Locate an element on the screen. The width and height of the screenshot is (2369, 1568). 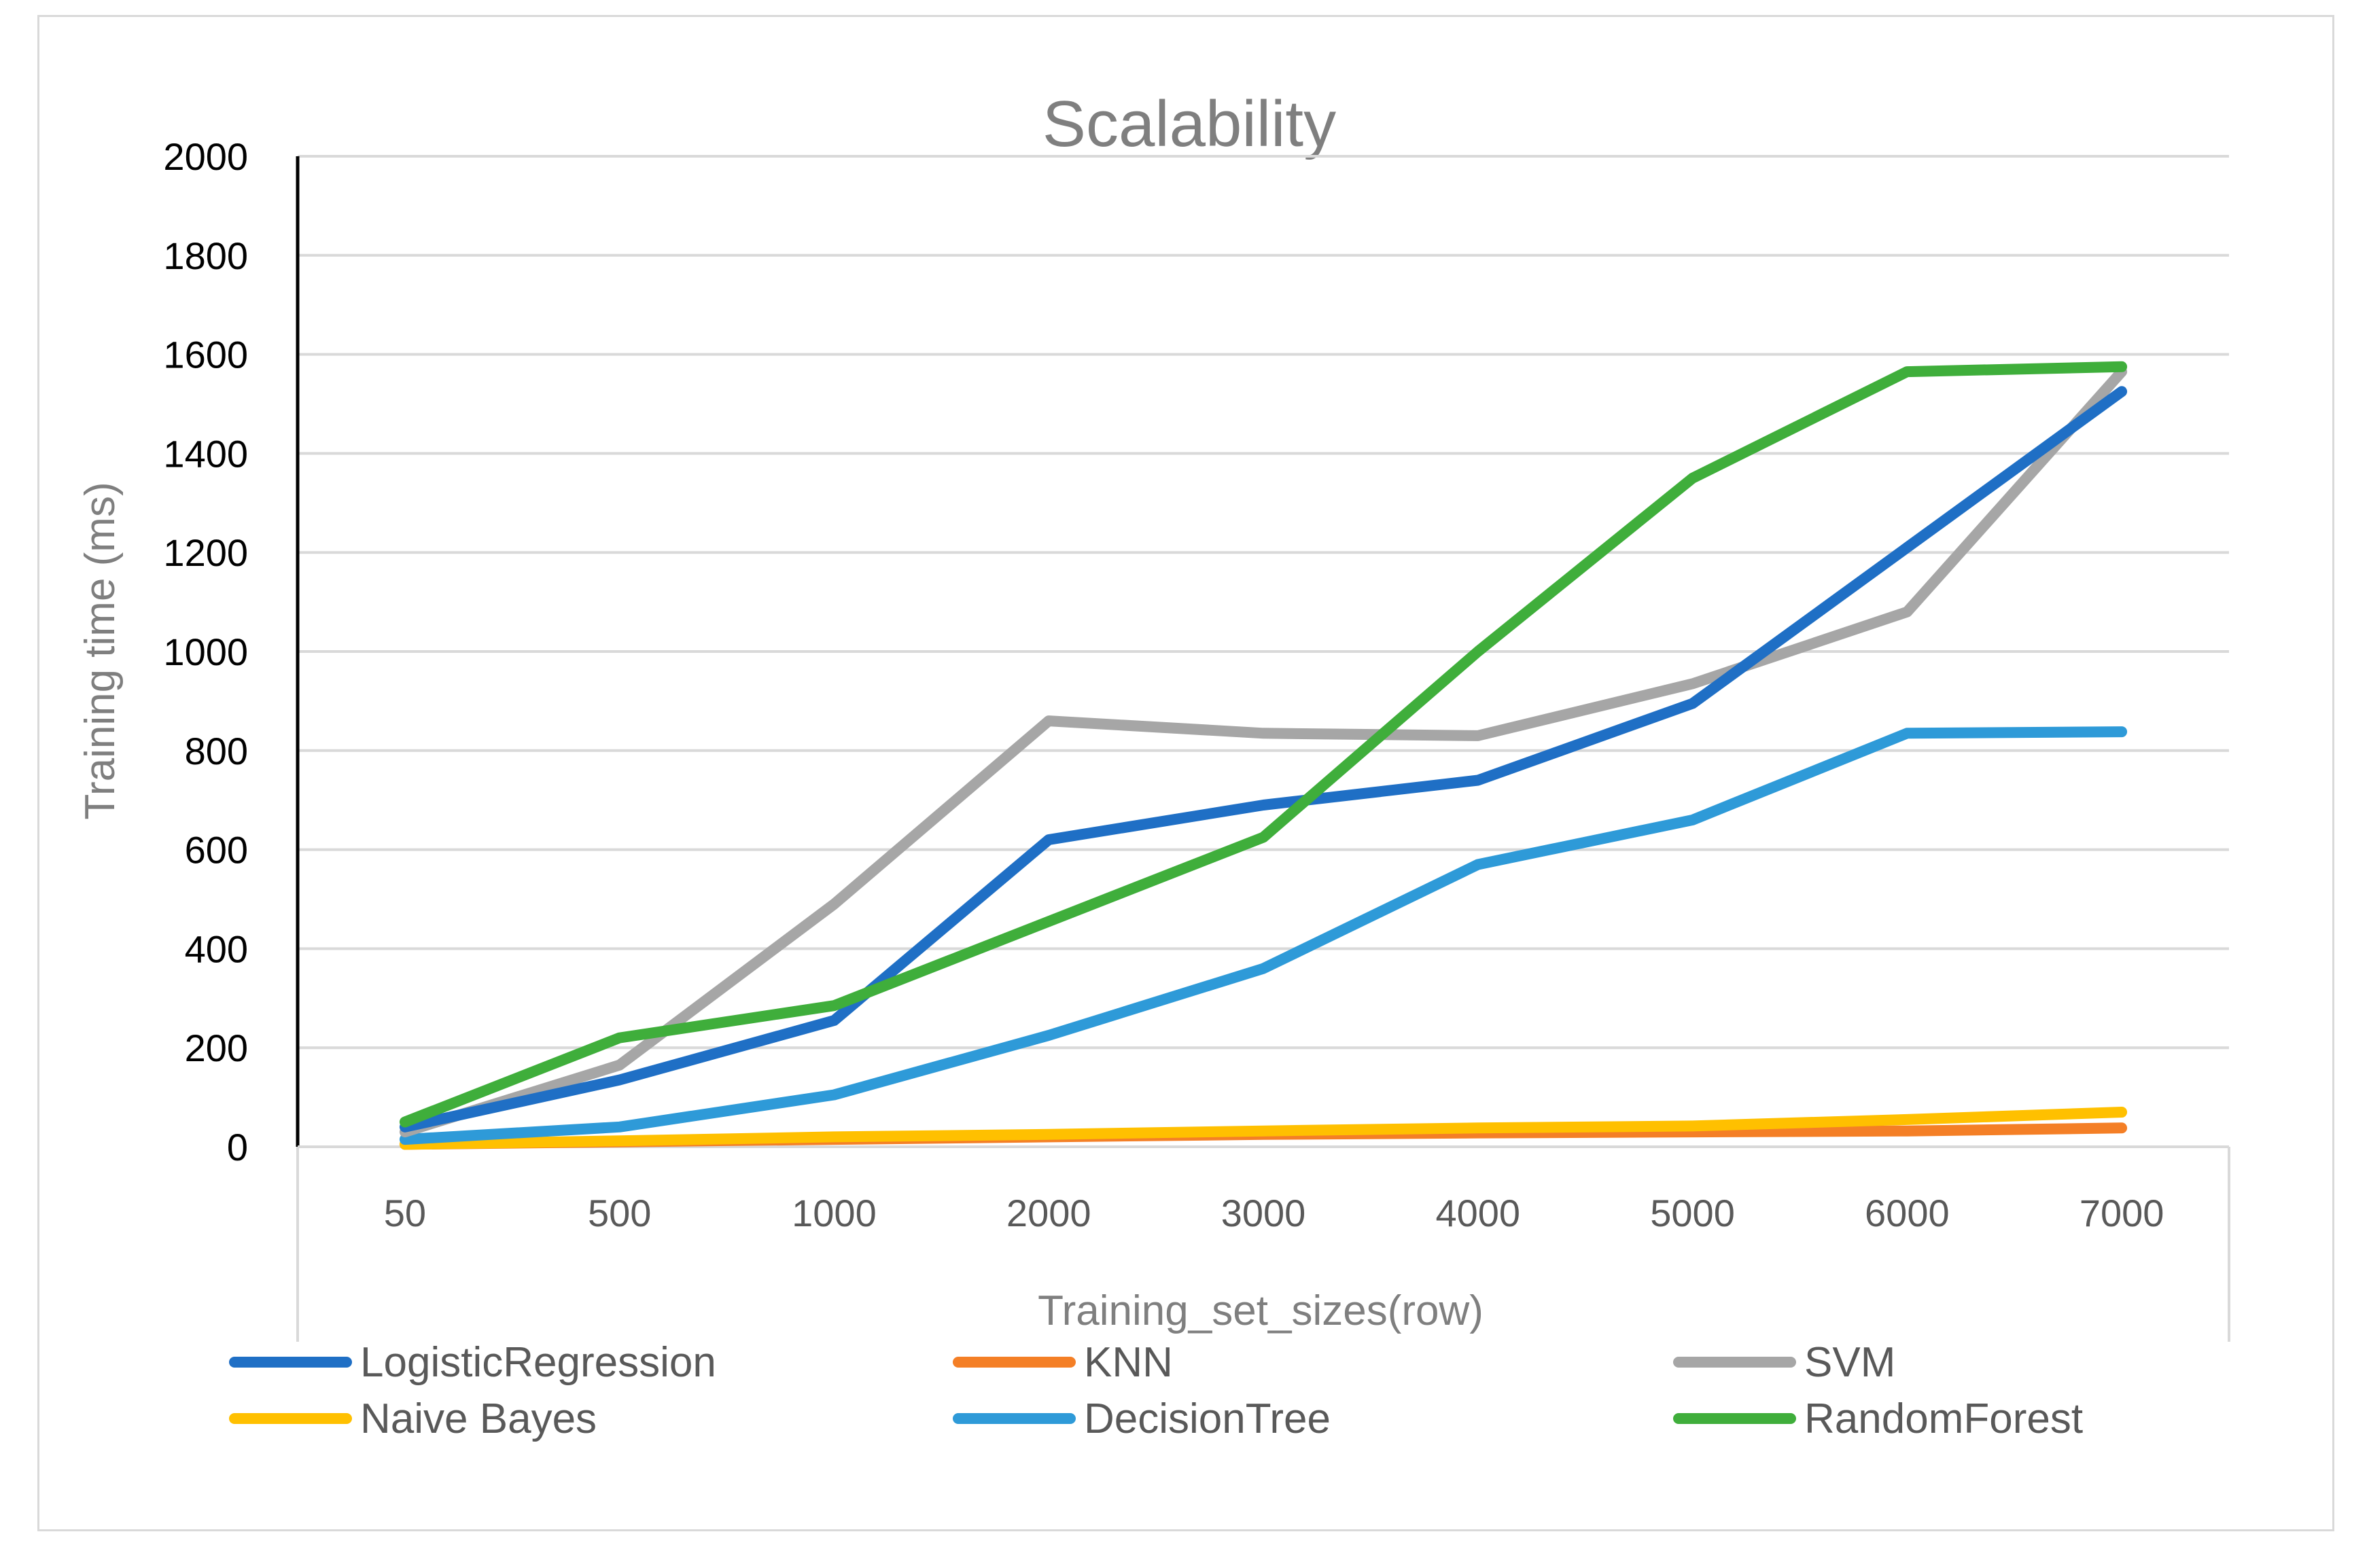
y-tick-label: 0 is located at coordinates (237, 1147).